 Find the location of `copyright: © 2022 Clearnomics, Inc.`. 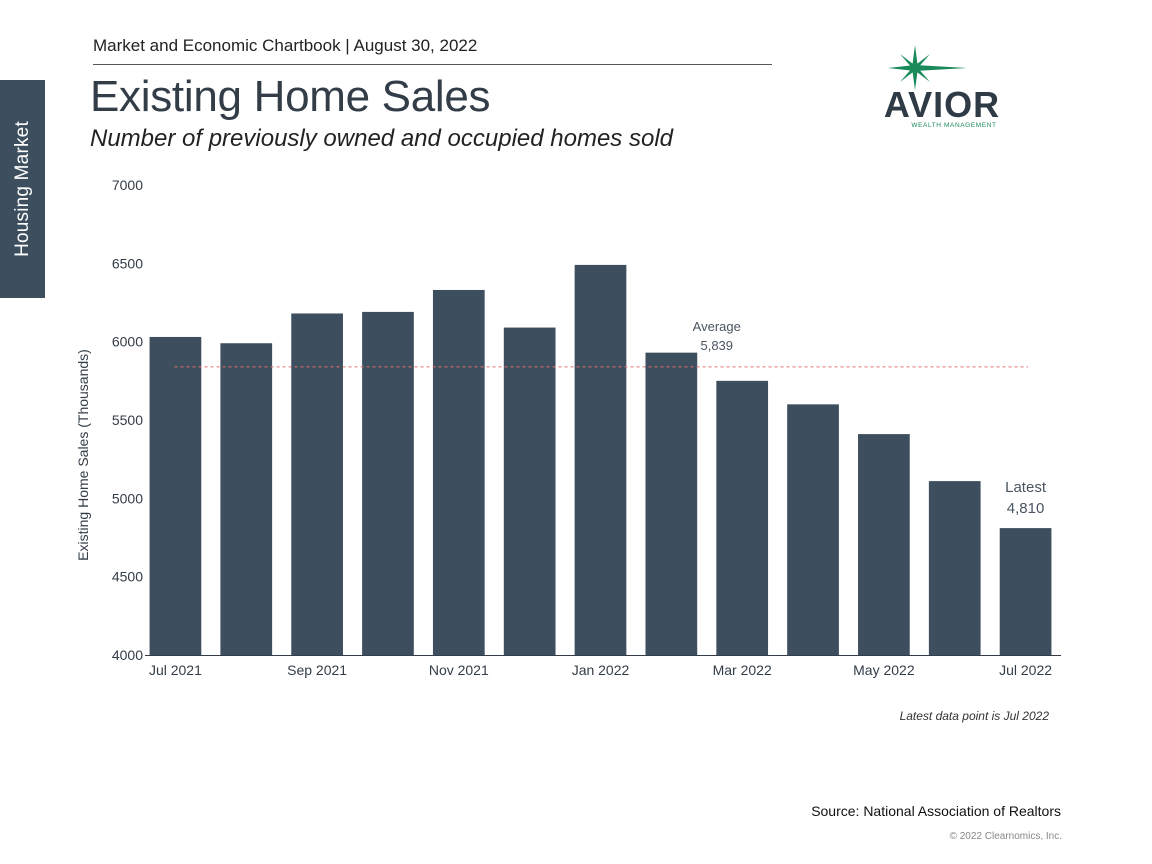

copyright: © 2022 Clearnomics, Inc. is located at coordinates (1005, 836).